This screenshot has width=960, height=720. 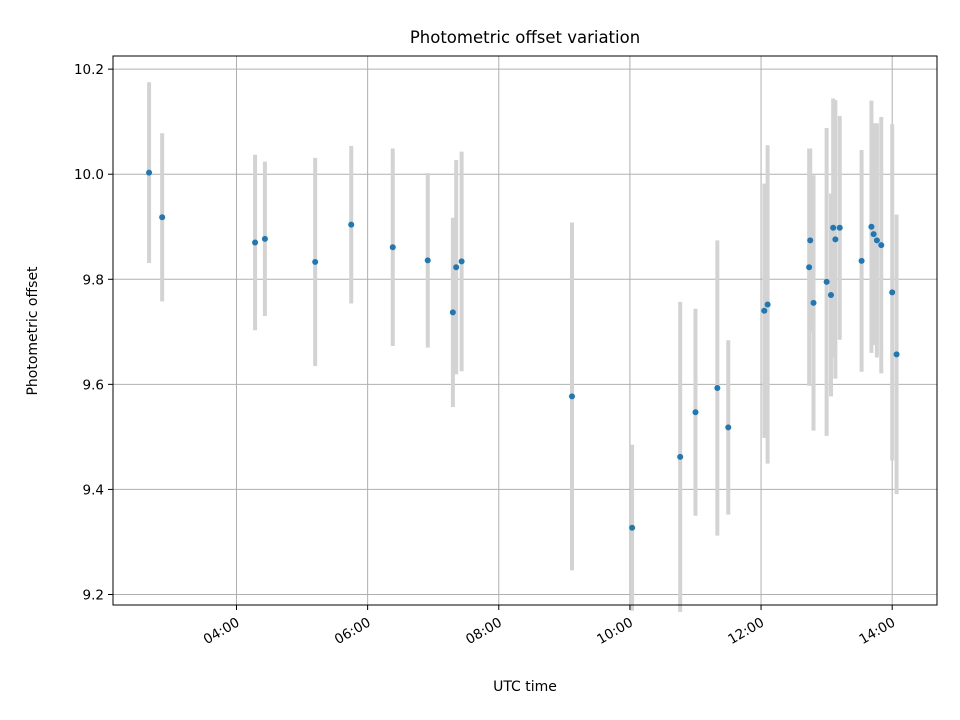 I want to click on chart-title: Photometric offset variation, so click(x=525, y=37).